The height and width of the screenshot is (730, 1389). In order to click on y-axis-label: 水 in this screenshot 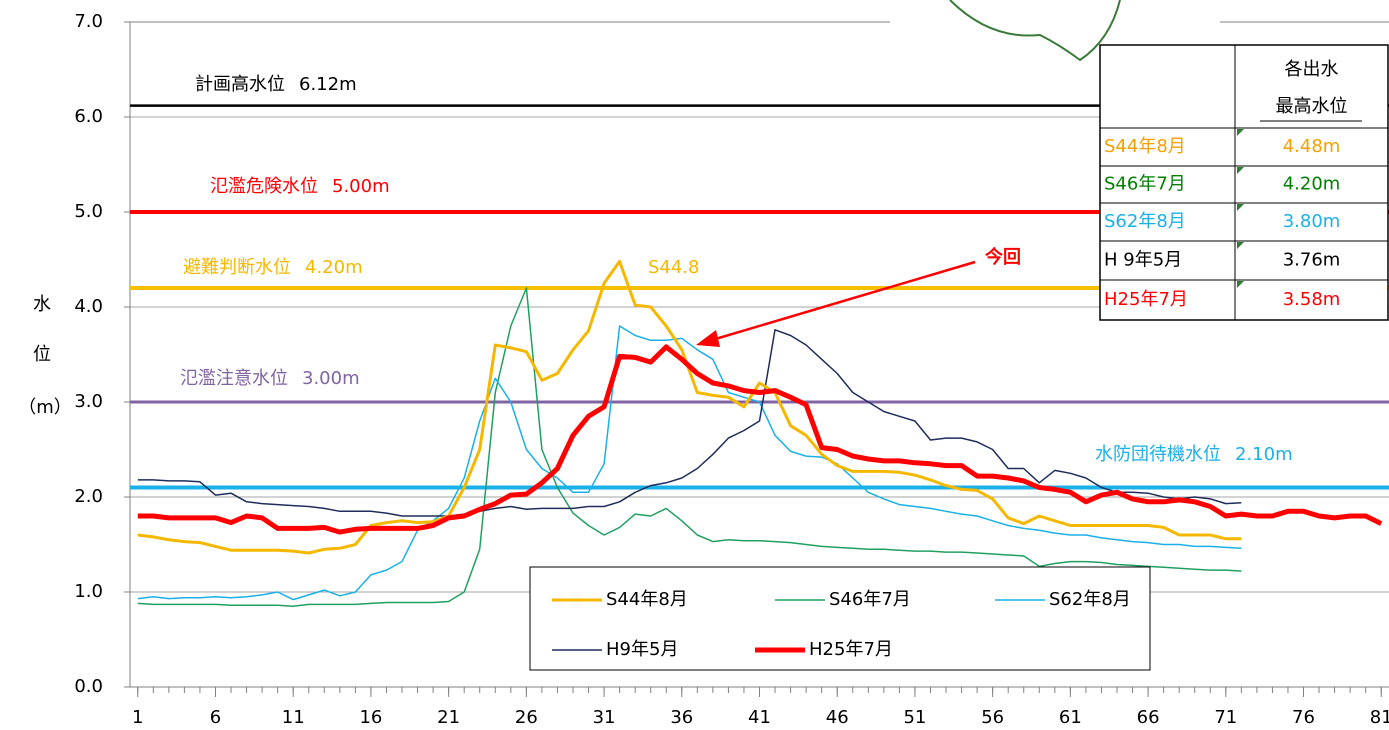, I will do `click(42, 304)`.